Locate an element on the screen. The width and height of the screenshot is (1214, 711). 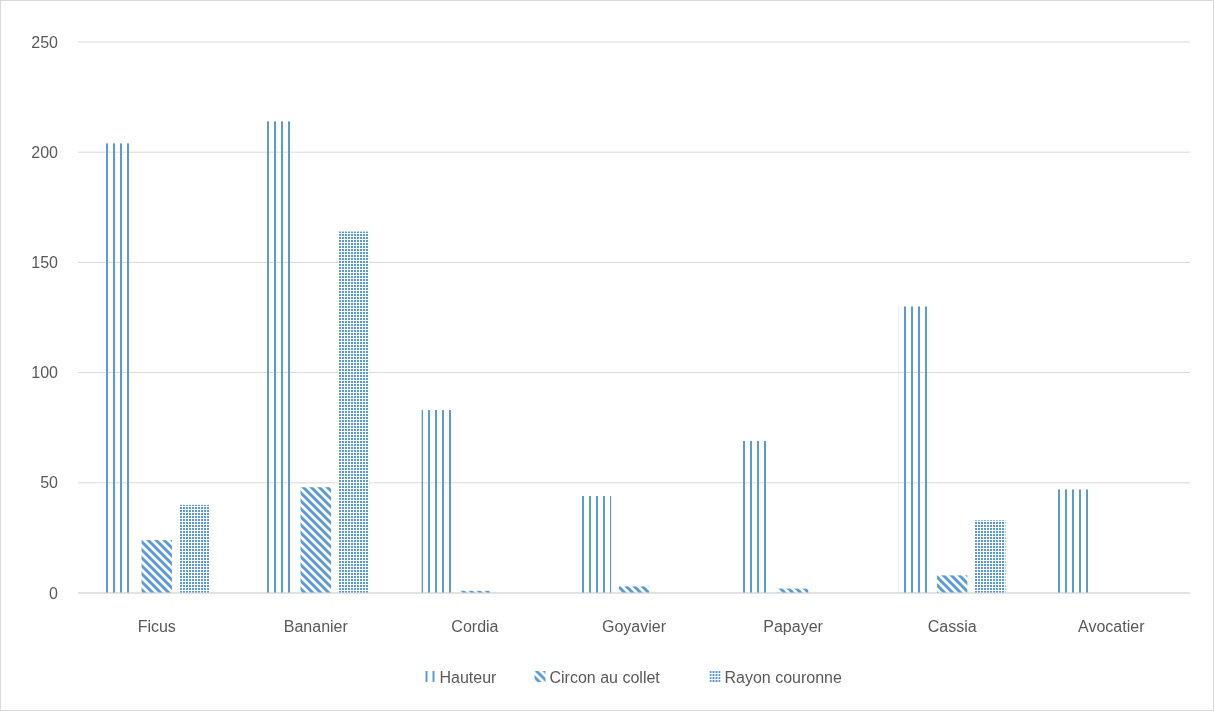
x-tick-label: Papayer is located at coordinates (793, 626).